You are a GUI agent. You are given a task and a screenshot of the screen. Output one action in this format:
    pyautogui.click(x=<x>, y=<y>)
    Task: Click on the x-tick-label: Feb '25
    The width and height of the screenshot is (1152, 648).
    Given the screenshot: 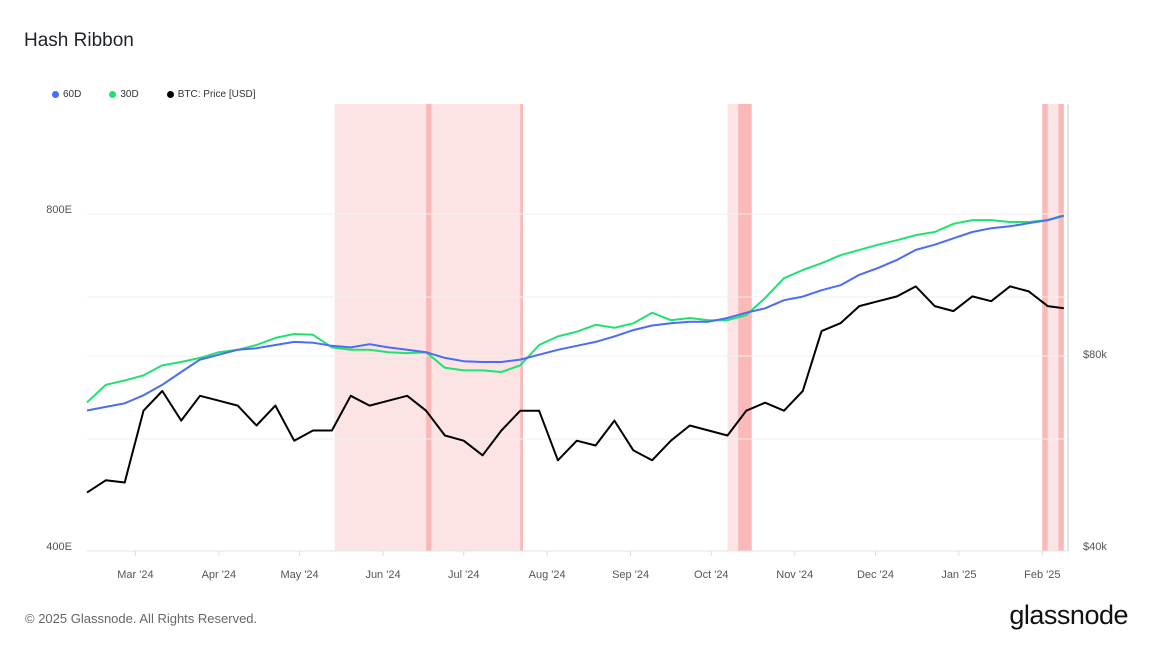 What is the action you would take?
    pyautogui.click(x=1042, y=575)
    